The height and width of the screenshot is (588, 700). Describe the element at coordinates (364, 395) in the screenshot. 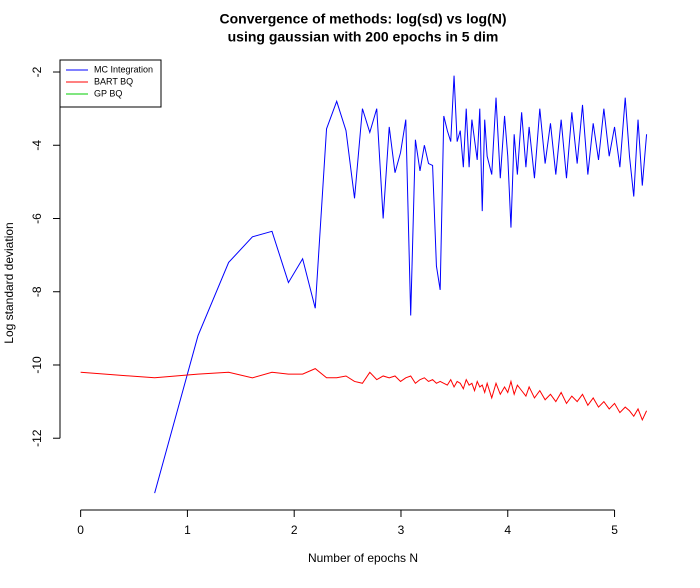

I see `series-line` at that location.